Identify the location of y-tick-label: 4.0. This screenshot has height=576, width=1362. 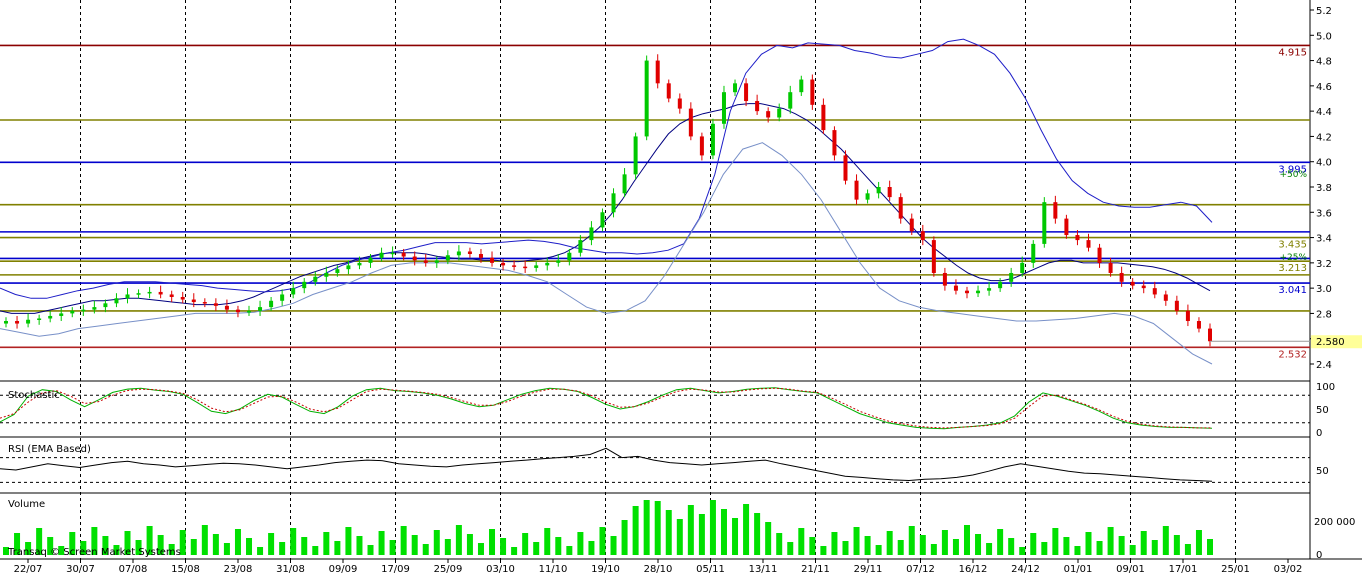
(1324, 163).